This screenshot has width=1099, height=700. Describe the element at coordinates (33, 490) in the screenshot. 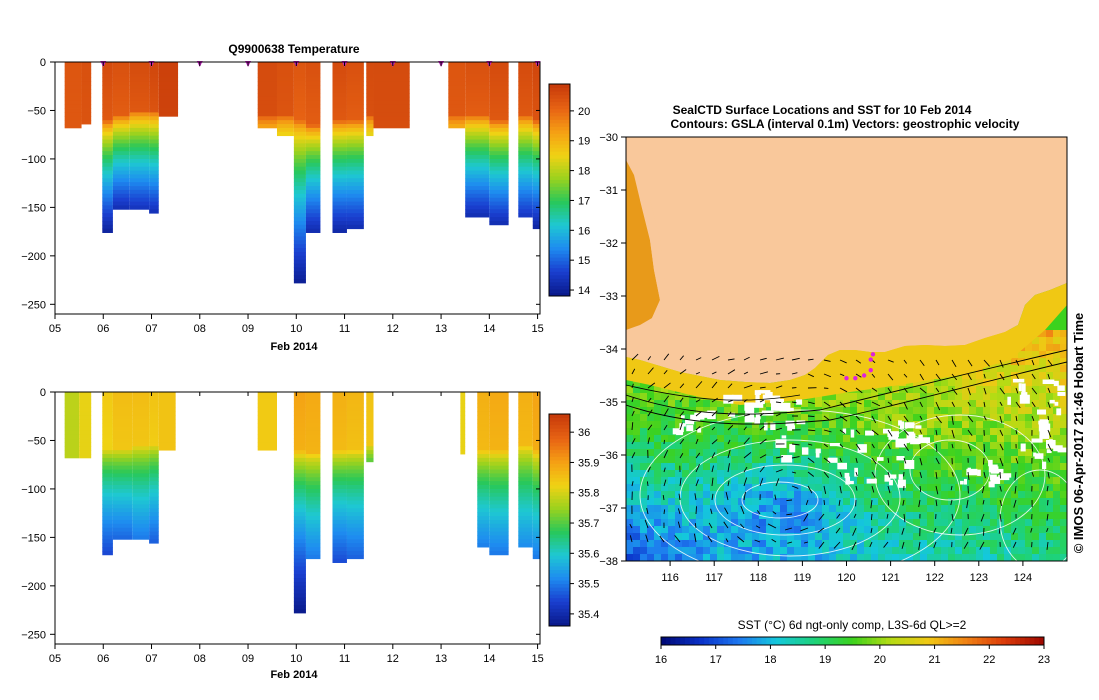

I see `y-tick-label: −100` at that location.